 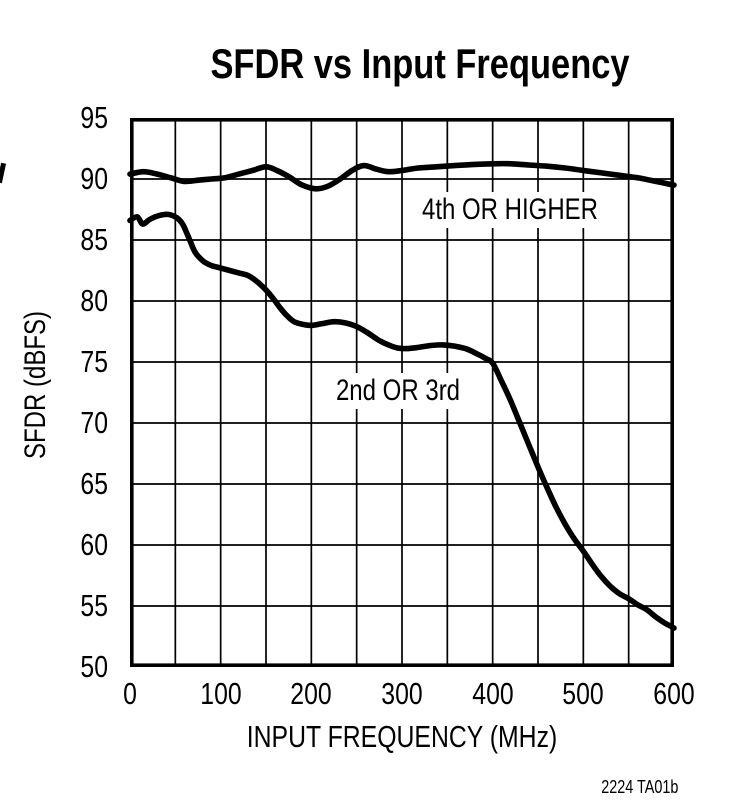 I want to click on y-tick-label: 55, so click(x=94, y=605).